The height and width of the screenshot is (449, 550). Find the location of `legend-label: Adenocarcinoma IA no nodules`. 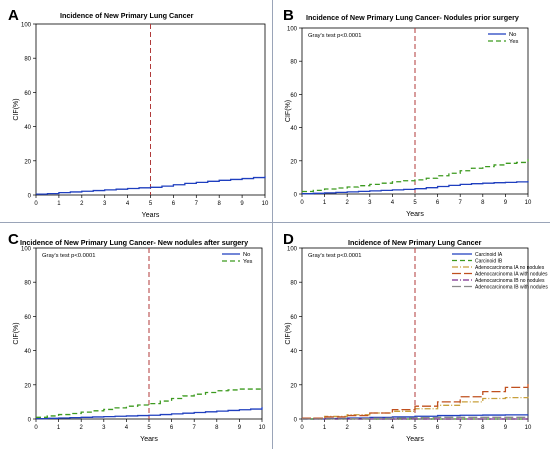

legend-label: Adenocarcinoma IA no nodules is located at coordinates (510, 268).